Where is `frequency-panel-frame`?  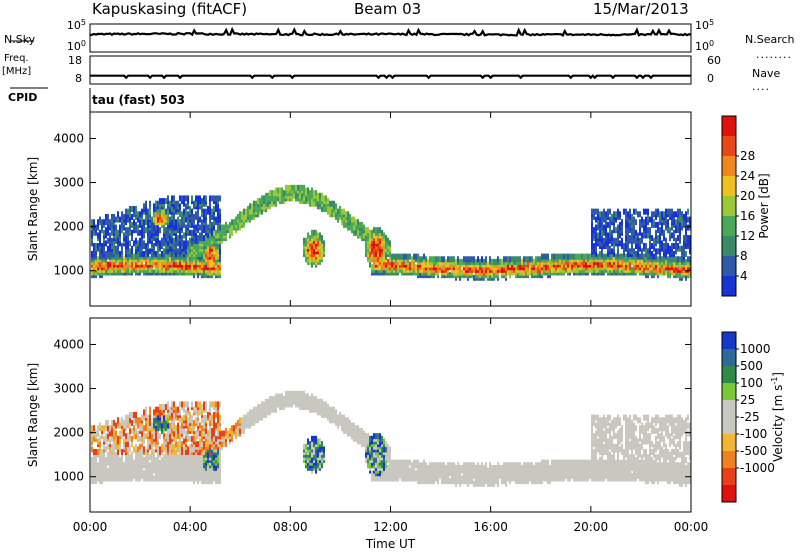
frequency-panel-frame is located at coordinates (390, 70).